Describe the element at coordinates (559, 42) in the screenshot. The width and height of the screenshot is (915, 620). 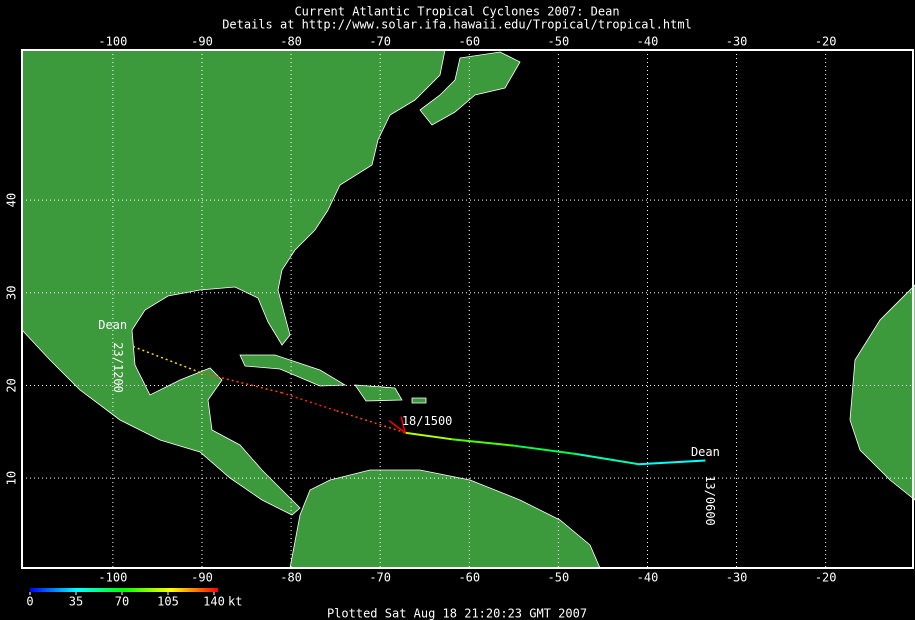
I see `x-tick-label-top: -50` at that location.